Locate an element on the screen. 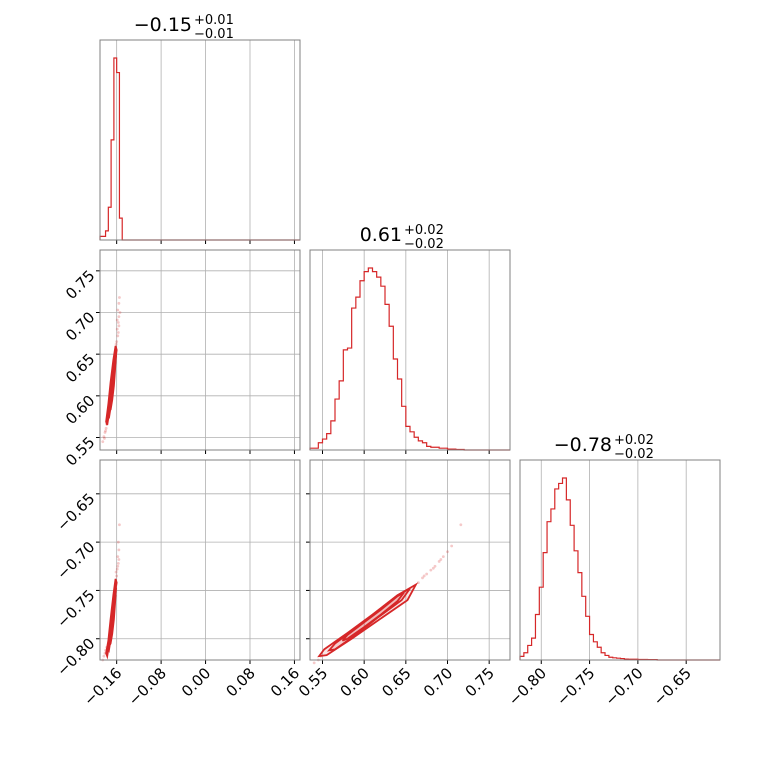  x-tick-label: −0.08 is located at coordinates (147, 686).